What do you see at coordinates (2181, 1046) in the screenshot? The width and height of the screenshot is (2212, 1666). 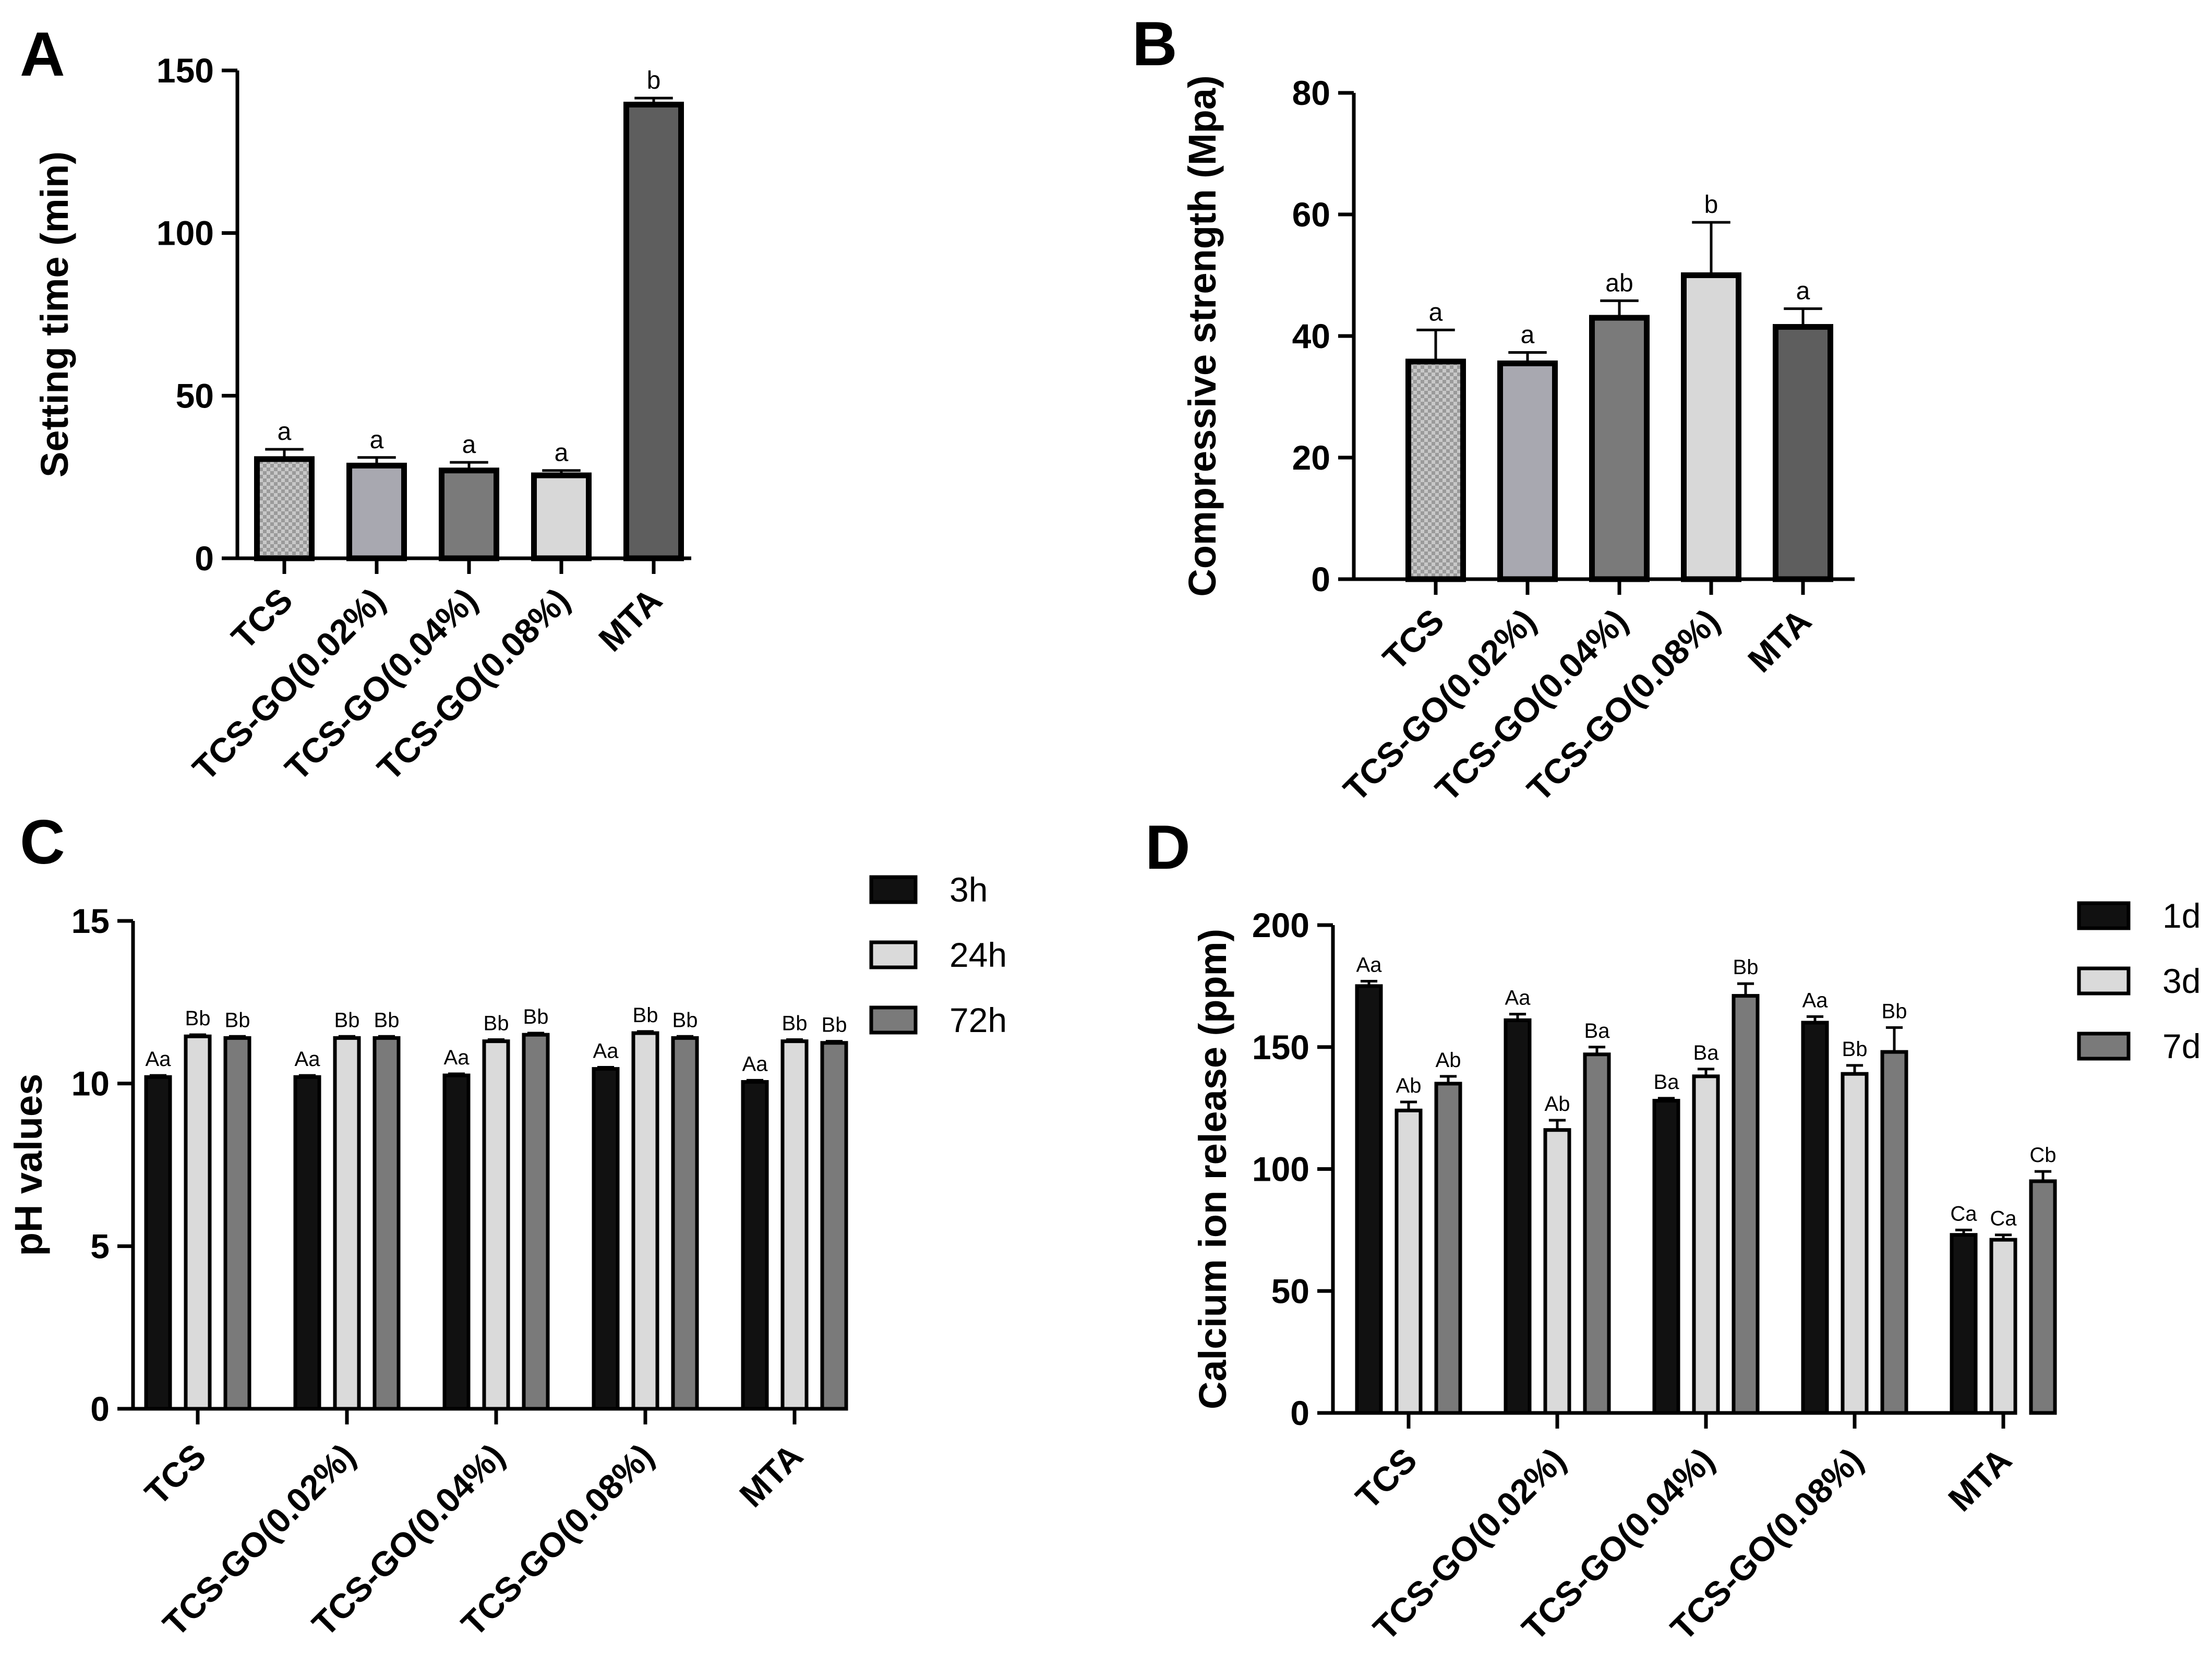 I see `panel-d-legend-label: 7d` at bounding box center [2181, 1046].